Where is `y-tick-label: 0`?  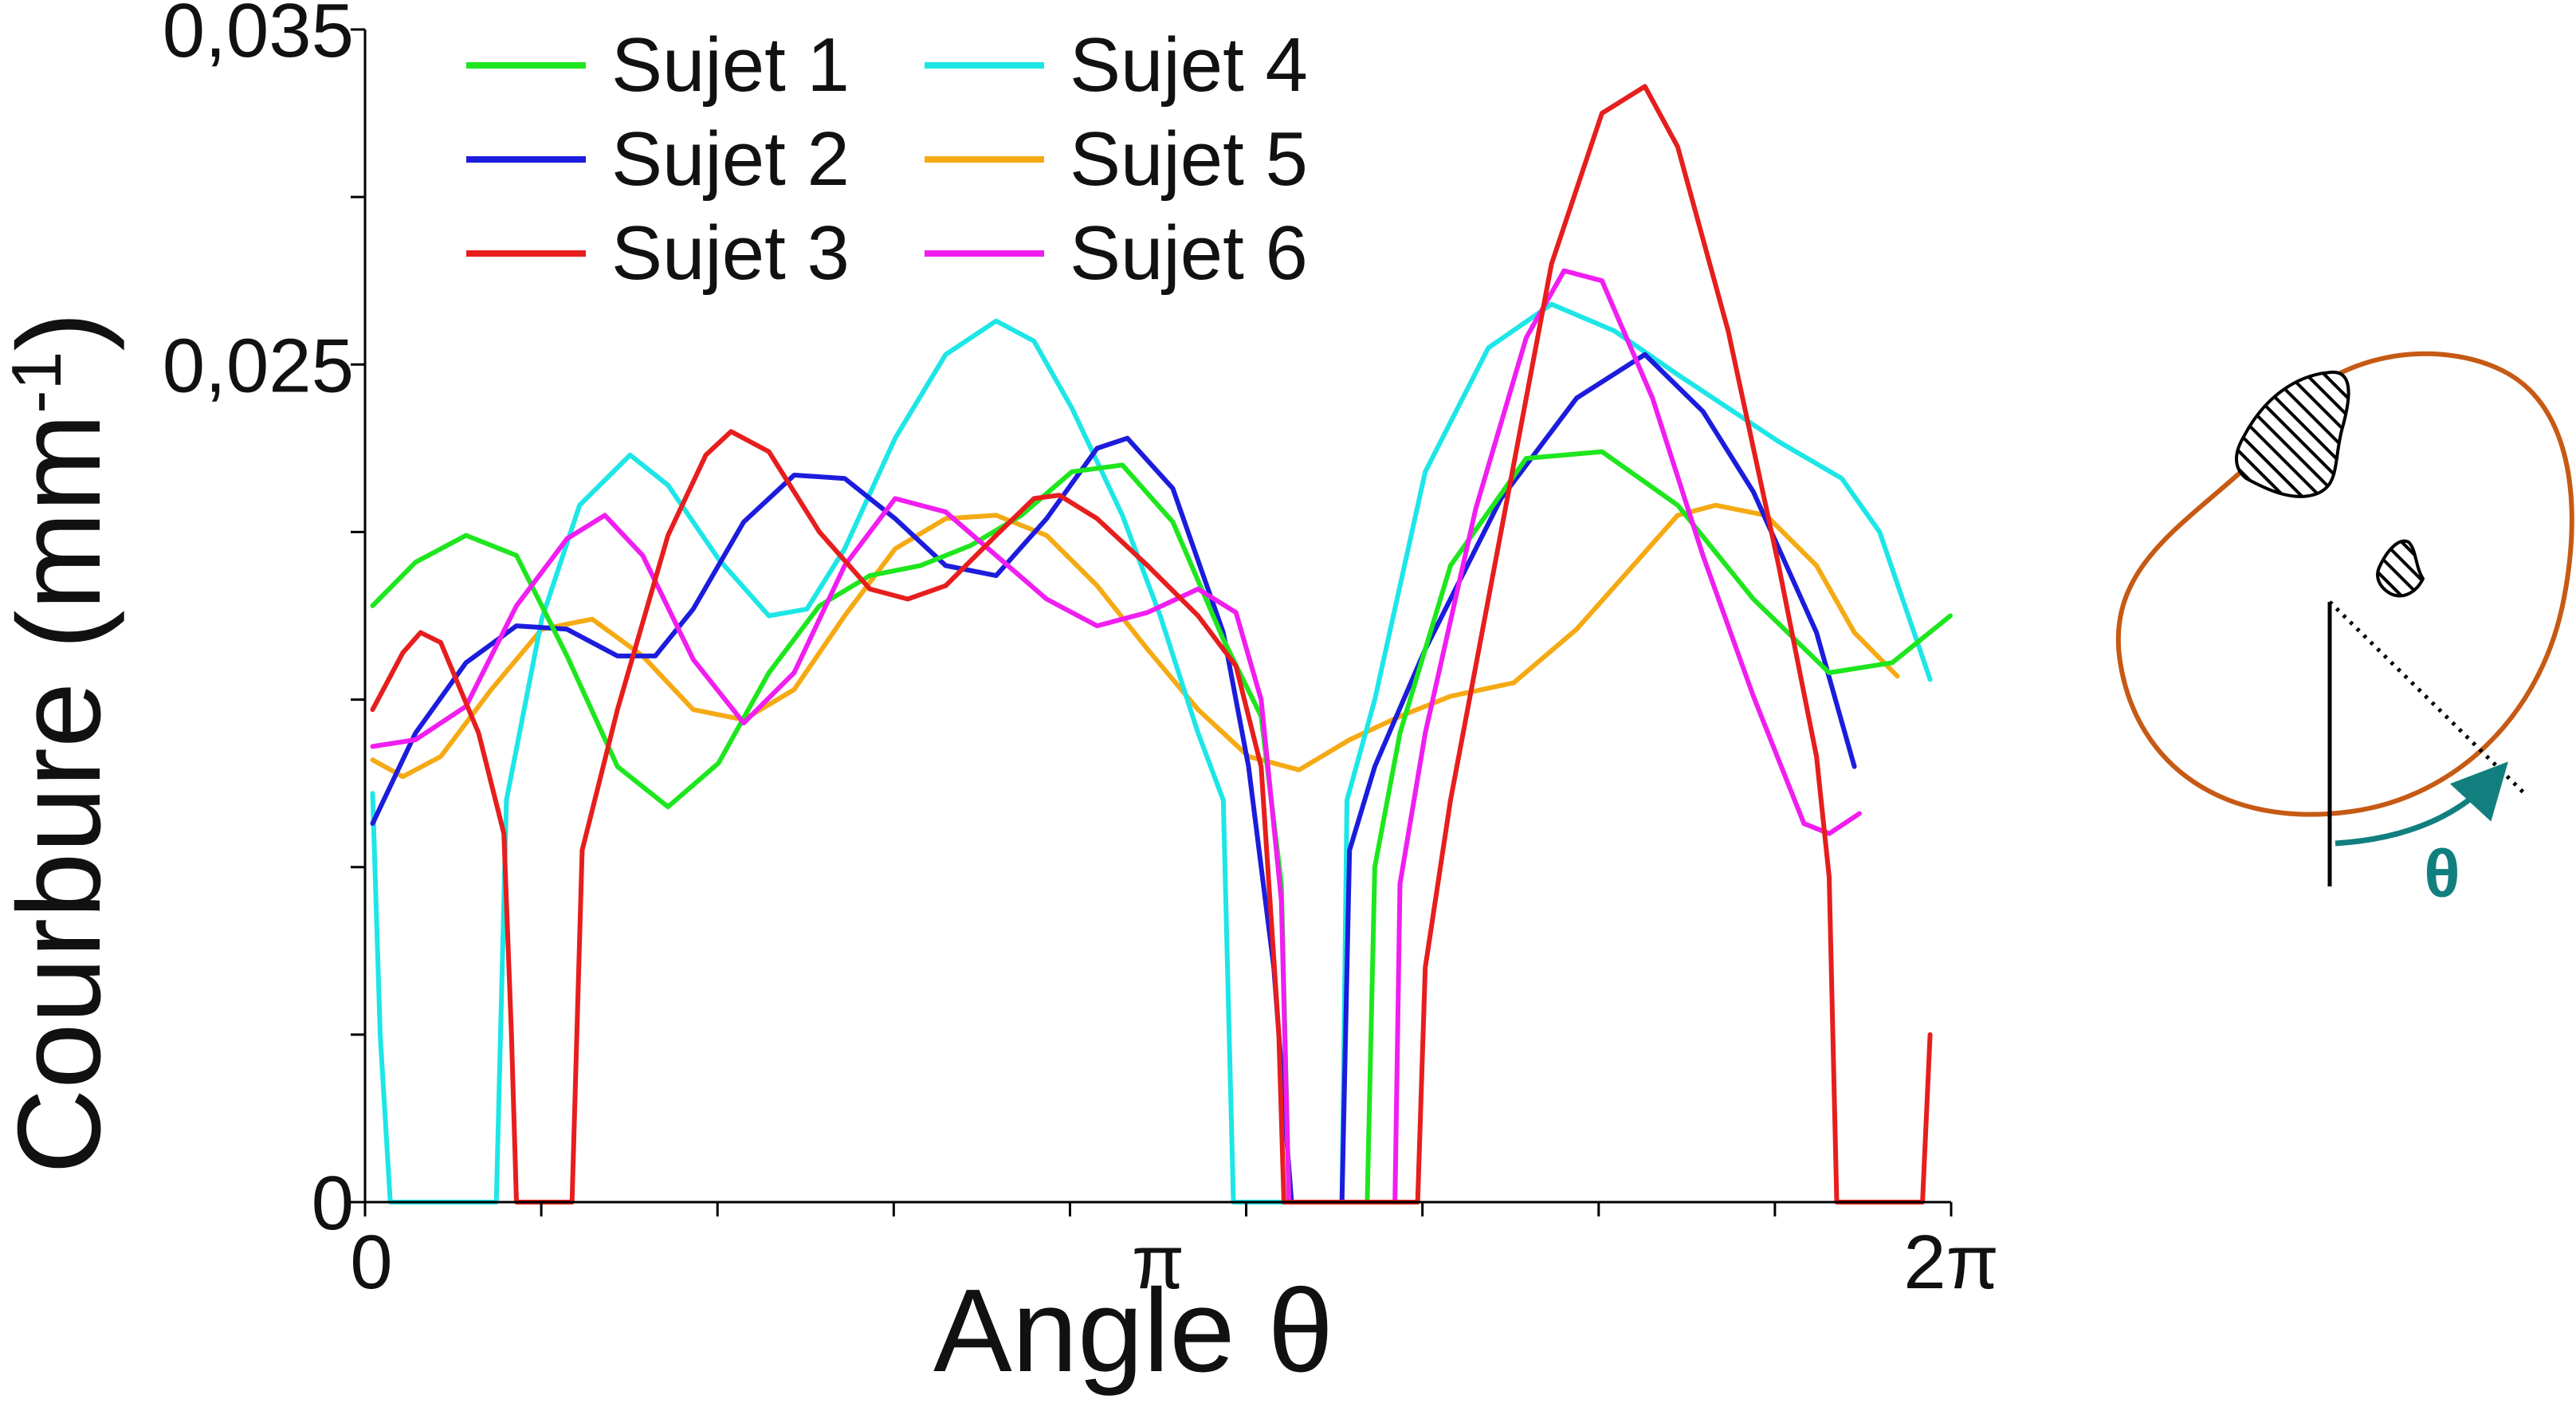 y-tick-label: 0 is located at coordinates (333, 1203).